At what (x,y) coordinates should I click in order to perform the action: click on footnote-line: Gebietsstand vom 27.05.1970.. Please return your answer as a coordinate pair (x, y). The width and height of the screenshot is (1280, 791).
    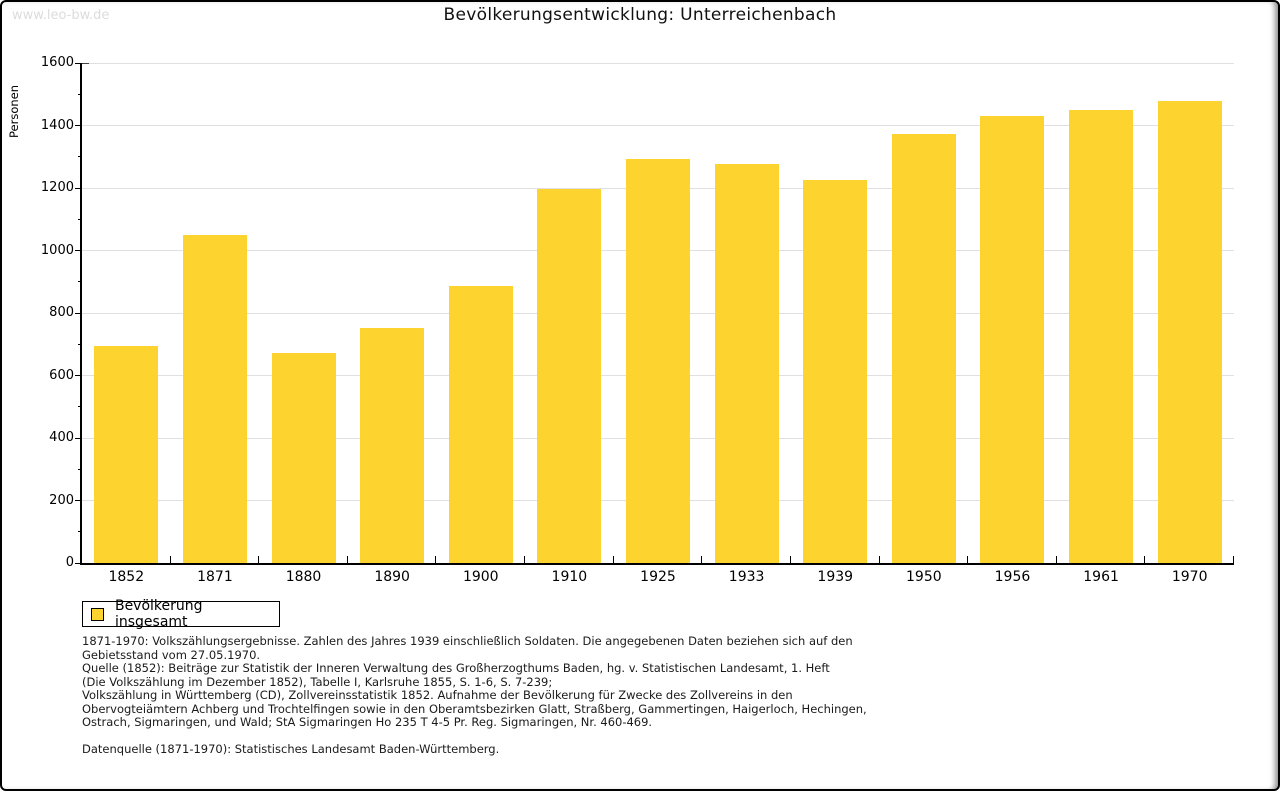
    Looking at the image, I should click on (171, 654).